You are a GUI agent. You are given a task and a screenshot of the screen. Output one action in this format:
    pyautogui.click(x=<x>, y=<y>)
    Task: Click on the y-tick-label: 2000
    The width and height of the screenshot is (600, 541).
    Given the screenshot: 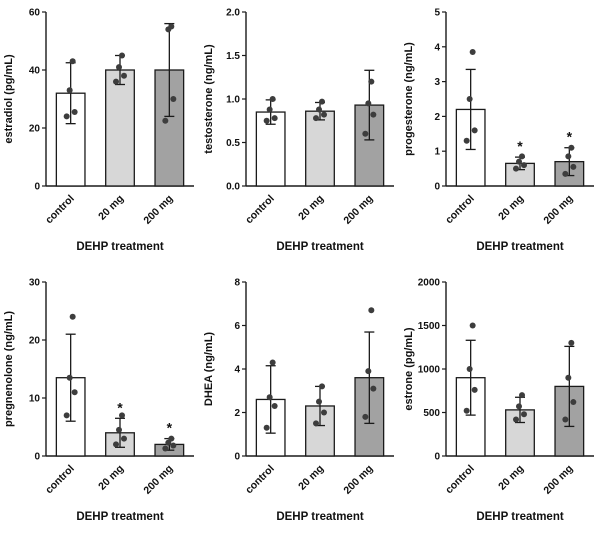 What is the action you would take?
    pyautogui.click(x=429, y=283)
    